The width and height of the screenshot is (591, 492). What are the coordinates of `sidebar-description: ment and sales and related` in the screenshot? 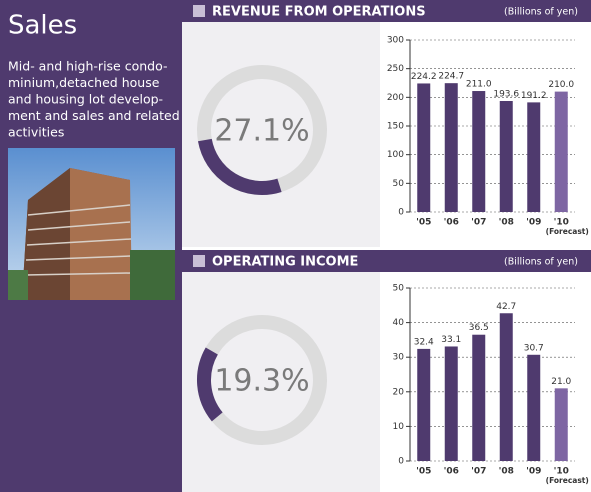 It's located at (94, 115).